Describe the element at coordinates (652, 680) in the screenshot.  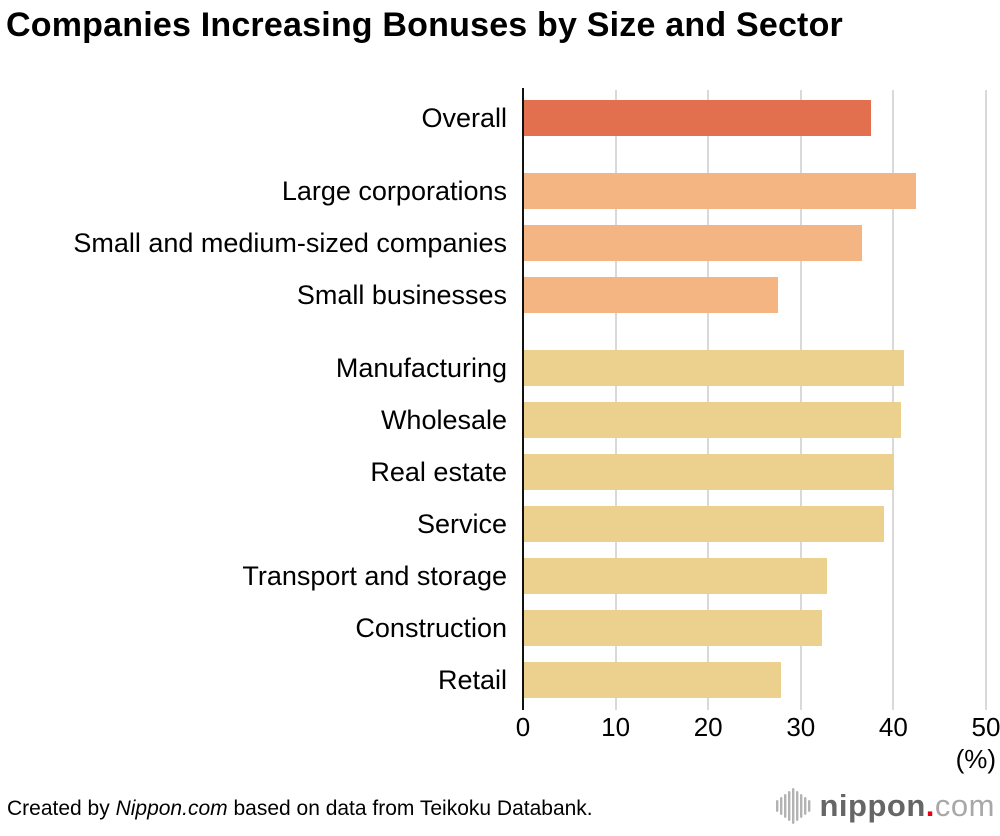
I see `bar-retail` at that location.